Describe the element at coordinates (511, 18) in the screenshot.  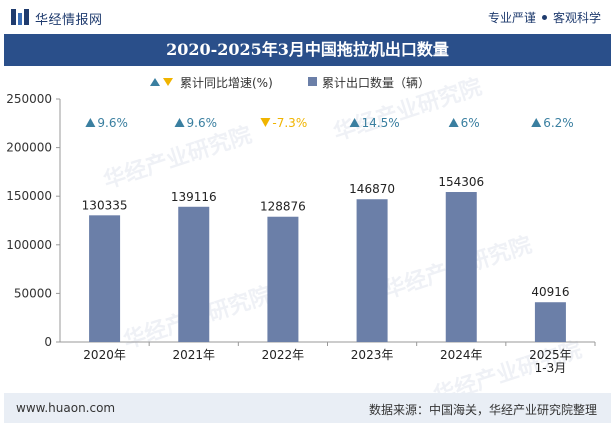
I see `brand-tag: 专业严谨` at that location.